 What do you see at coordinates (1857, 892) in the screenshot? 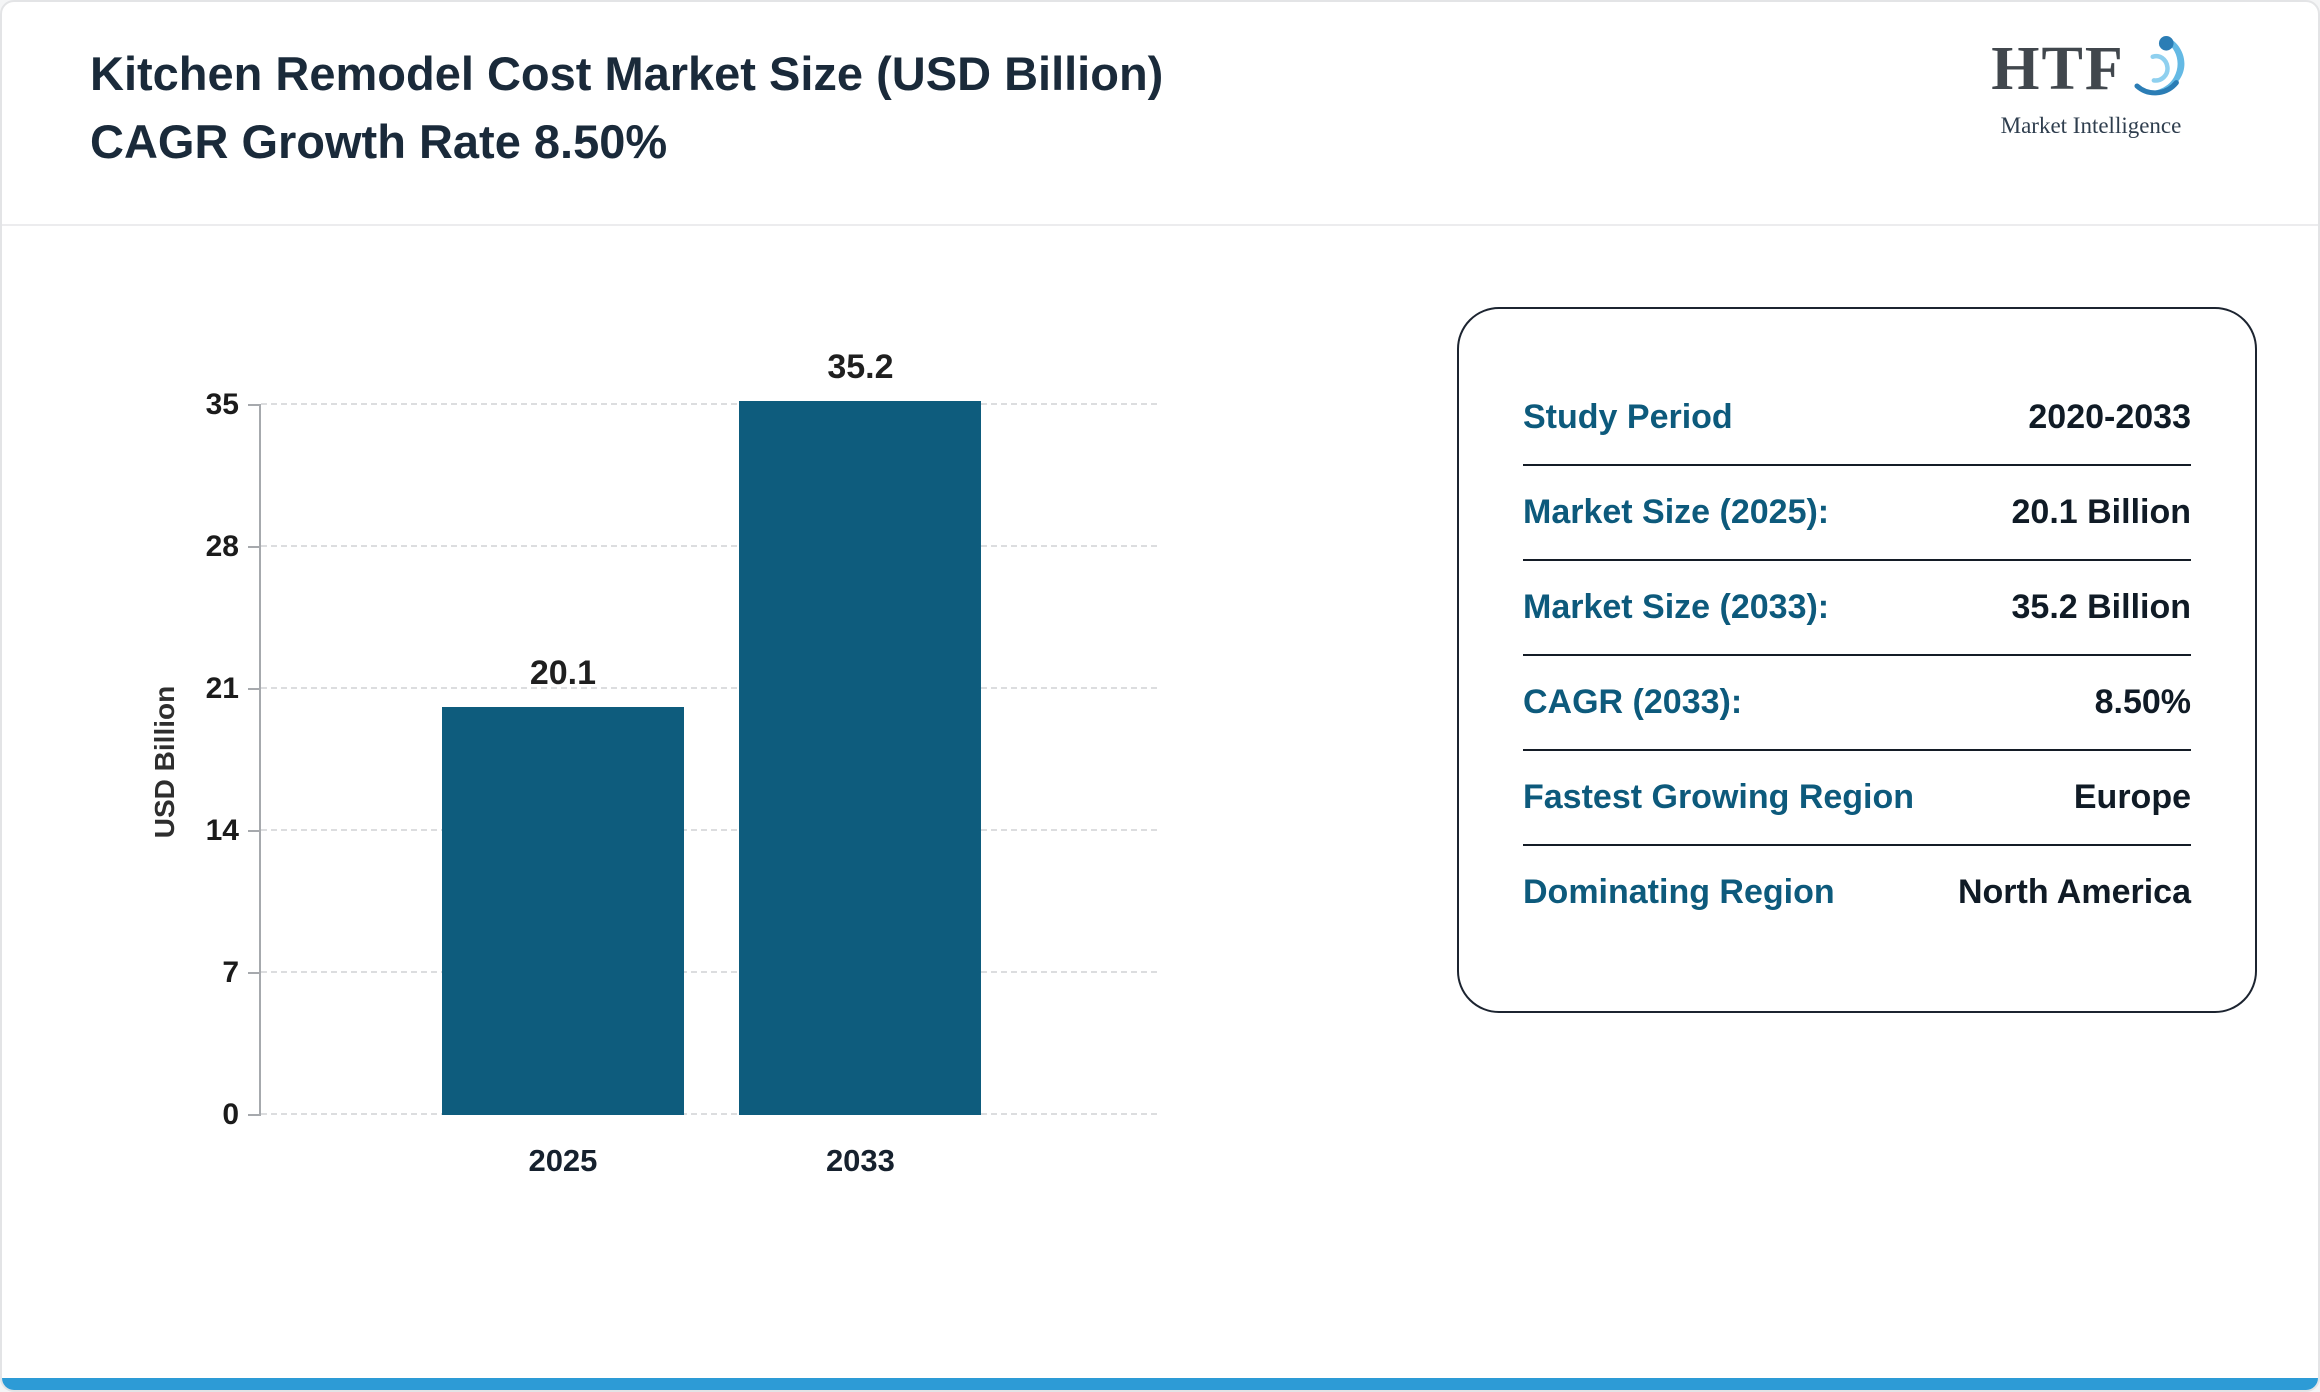
I see `summary-row-dominating-region: Dominating Region North America` at bounding box center [1857, 892].